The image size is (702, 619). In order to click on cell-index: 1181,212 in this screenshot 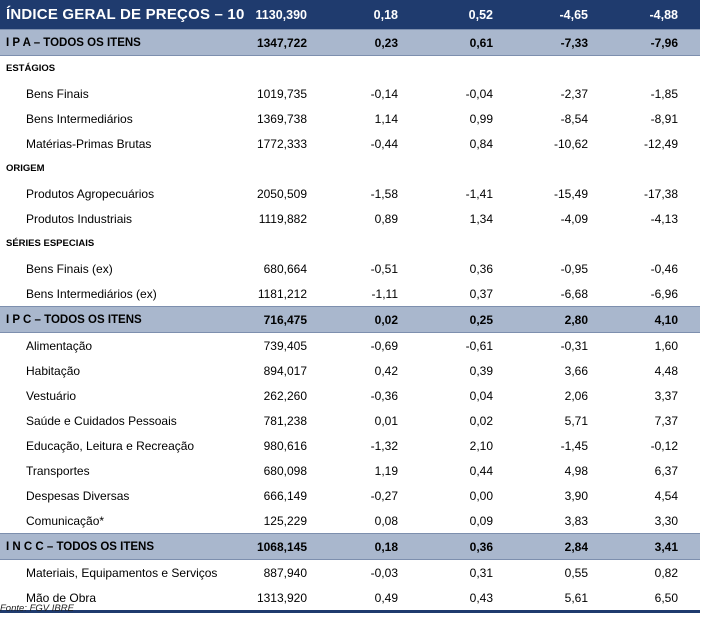, I will do `click(282, 293)`.